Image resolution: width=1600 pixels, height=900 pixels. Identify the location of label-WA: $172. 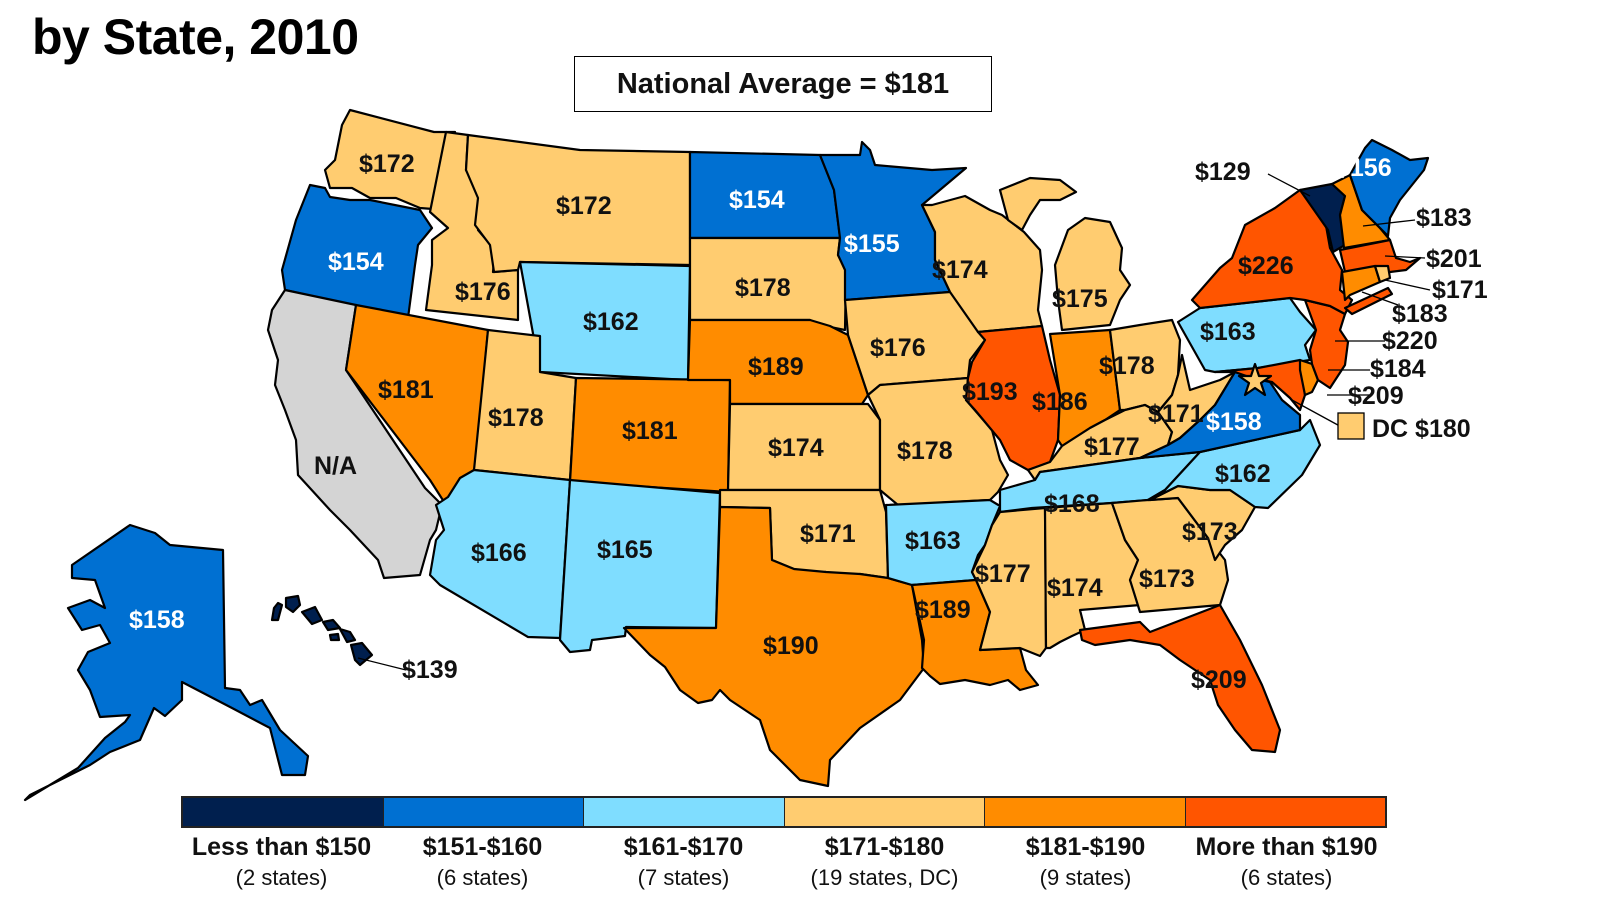
(387, 164).